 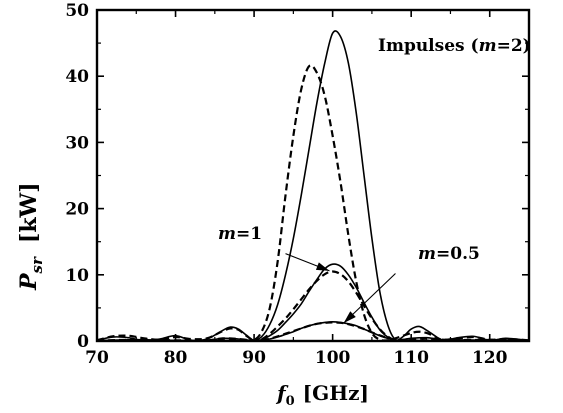 I want to click on x-tick-label: 100, so click(x=333, y=358).